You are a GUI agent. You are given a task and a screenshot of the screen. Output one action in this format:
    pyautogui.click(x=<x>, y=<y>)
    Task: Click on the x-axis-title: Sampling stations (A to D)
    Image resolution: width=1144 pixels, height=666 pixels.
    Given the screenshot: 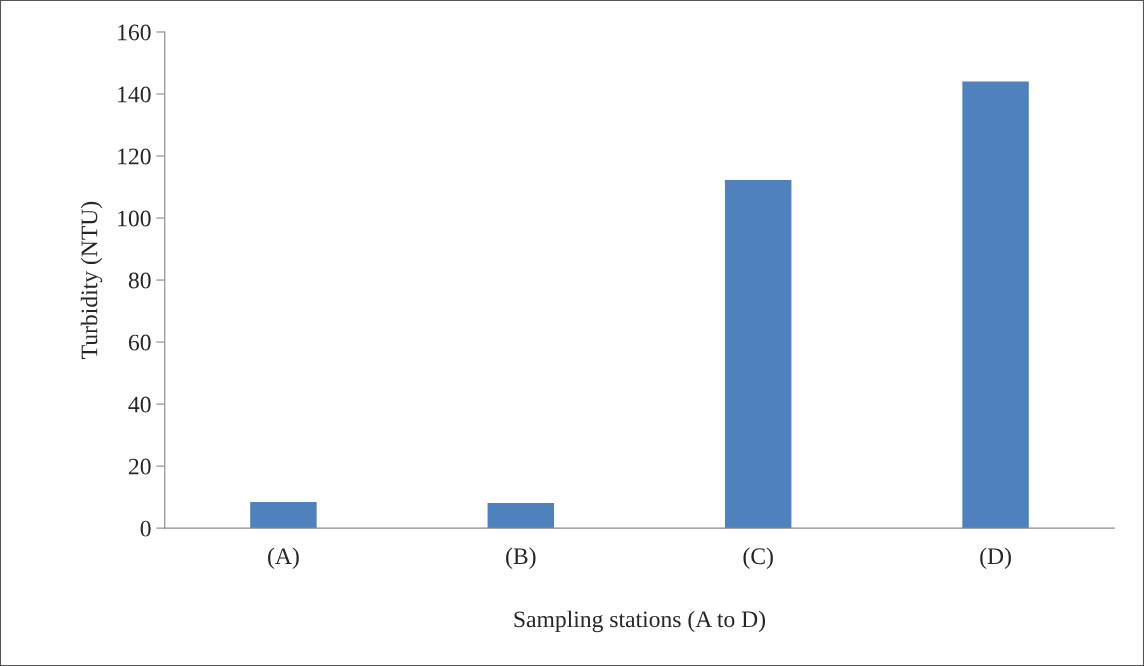 What is the action you would take?
    pyautogui.click(x=640, y=621)
    